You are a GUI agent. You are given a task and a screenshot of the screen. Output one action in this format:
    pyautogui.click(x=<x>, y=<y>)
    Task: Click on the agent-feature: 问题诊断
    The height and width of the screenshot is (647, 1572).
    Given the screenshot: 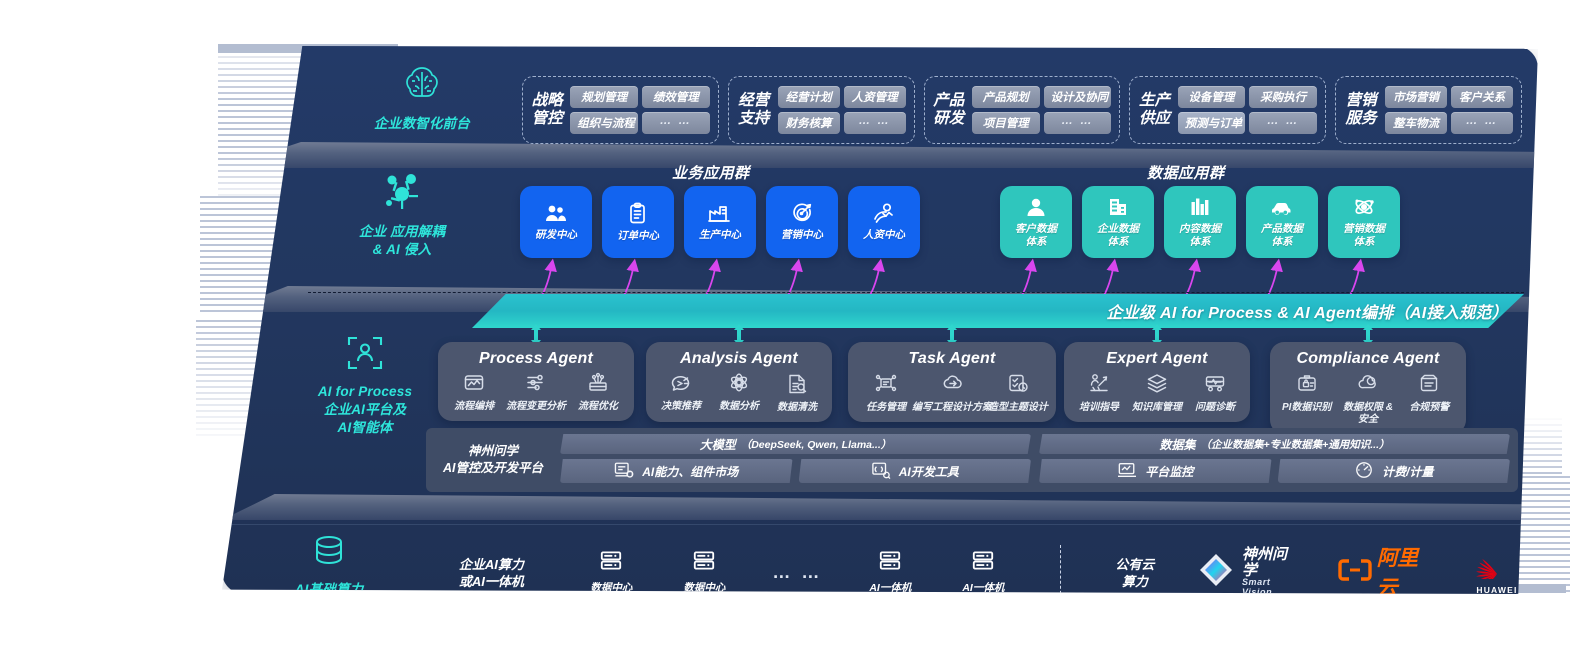 What is the action you would take?
    pyautogui.click(x=1215, y=393)
    